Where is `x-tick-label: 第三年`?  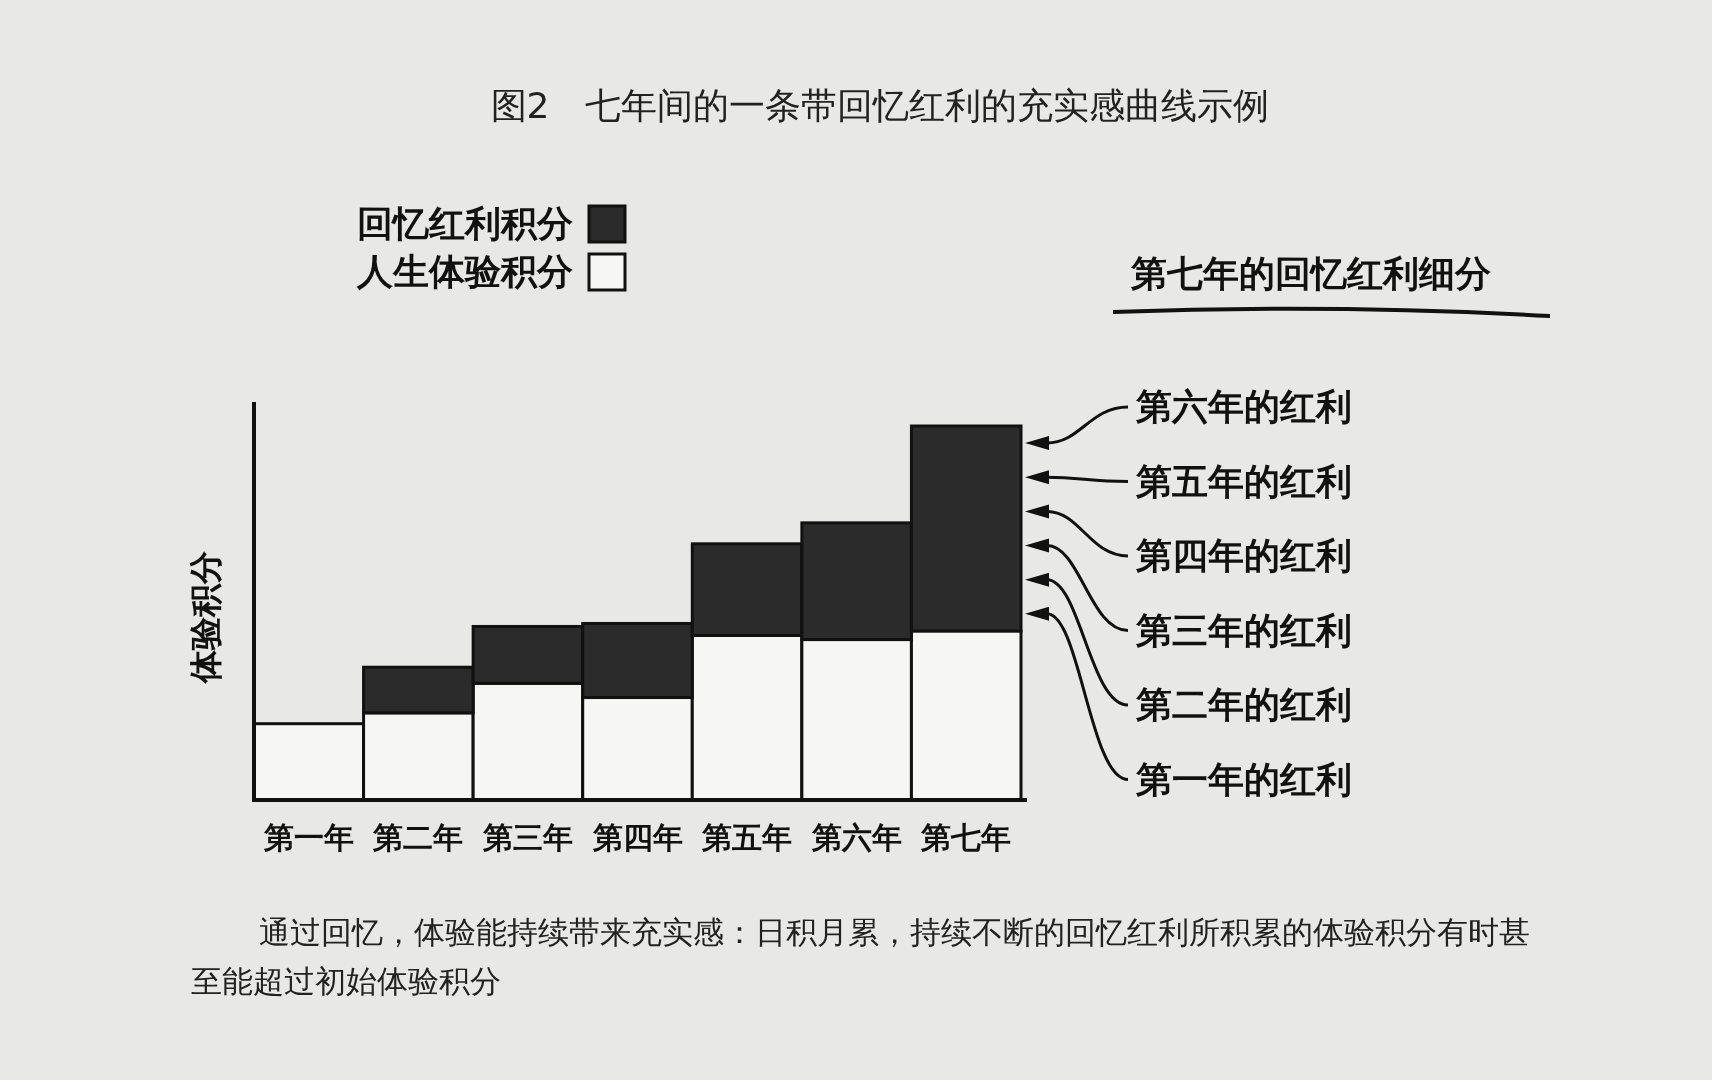
x-tick-label: 第三年 is located at coordinates (527, 837).